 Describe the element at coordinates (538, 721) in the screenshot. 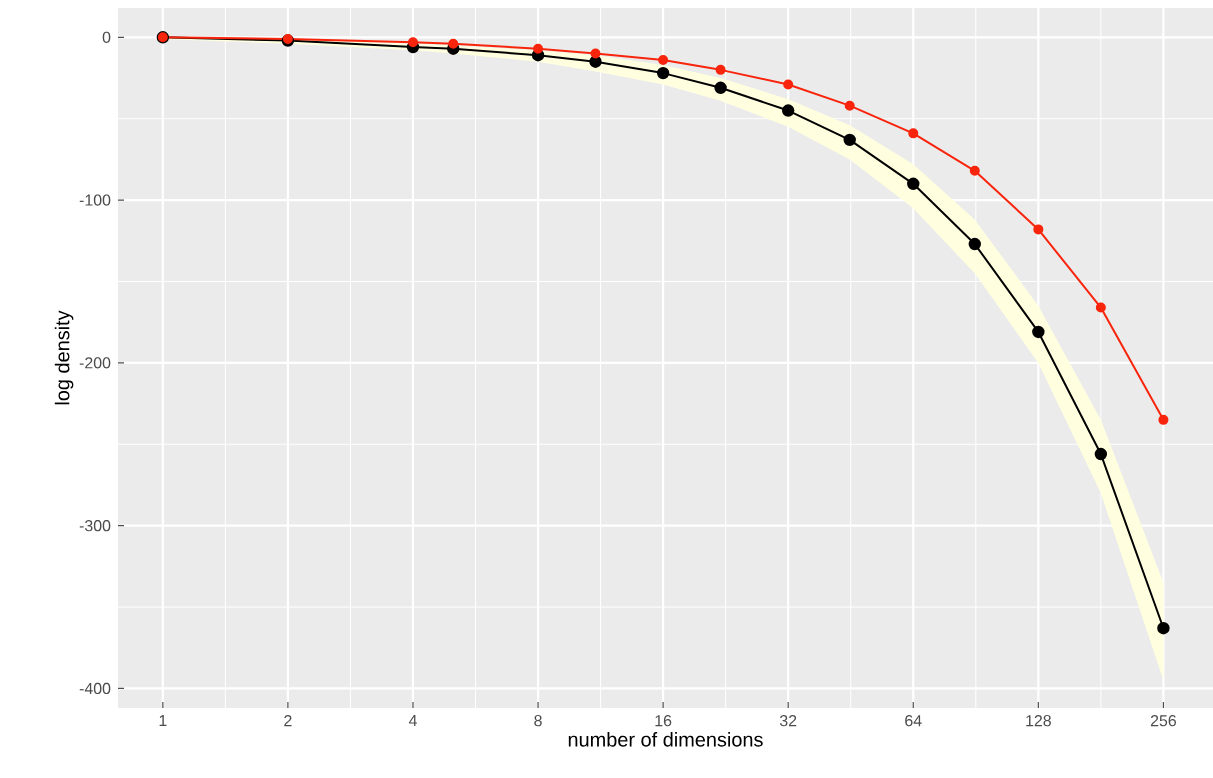

I see `x-tick-label: 8` at that location.